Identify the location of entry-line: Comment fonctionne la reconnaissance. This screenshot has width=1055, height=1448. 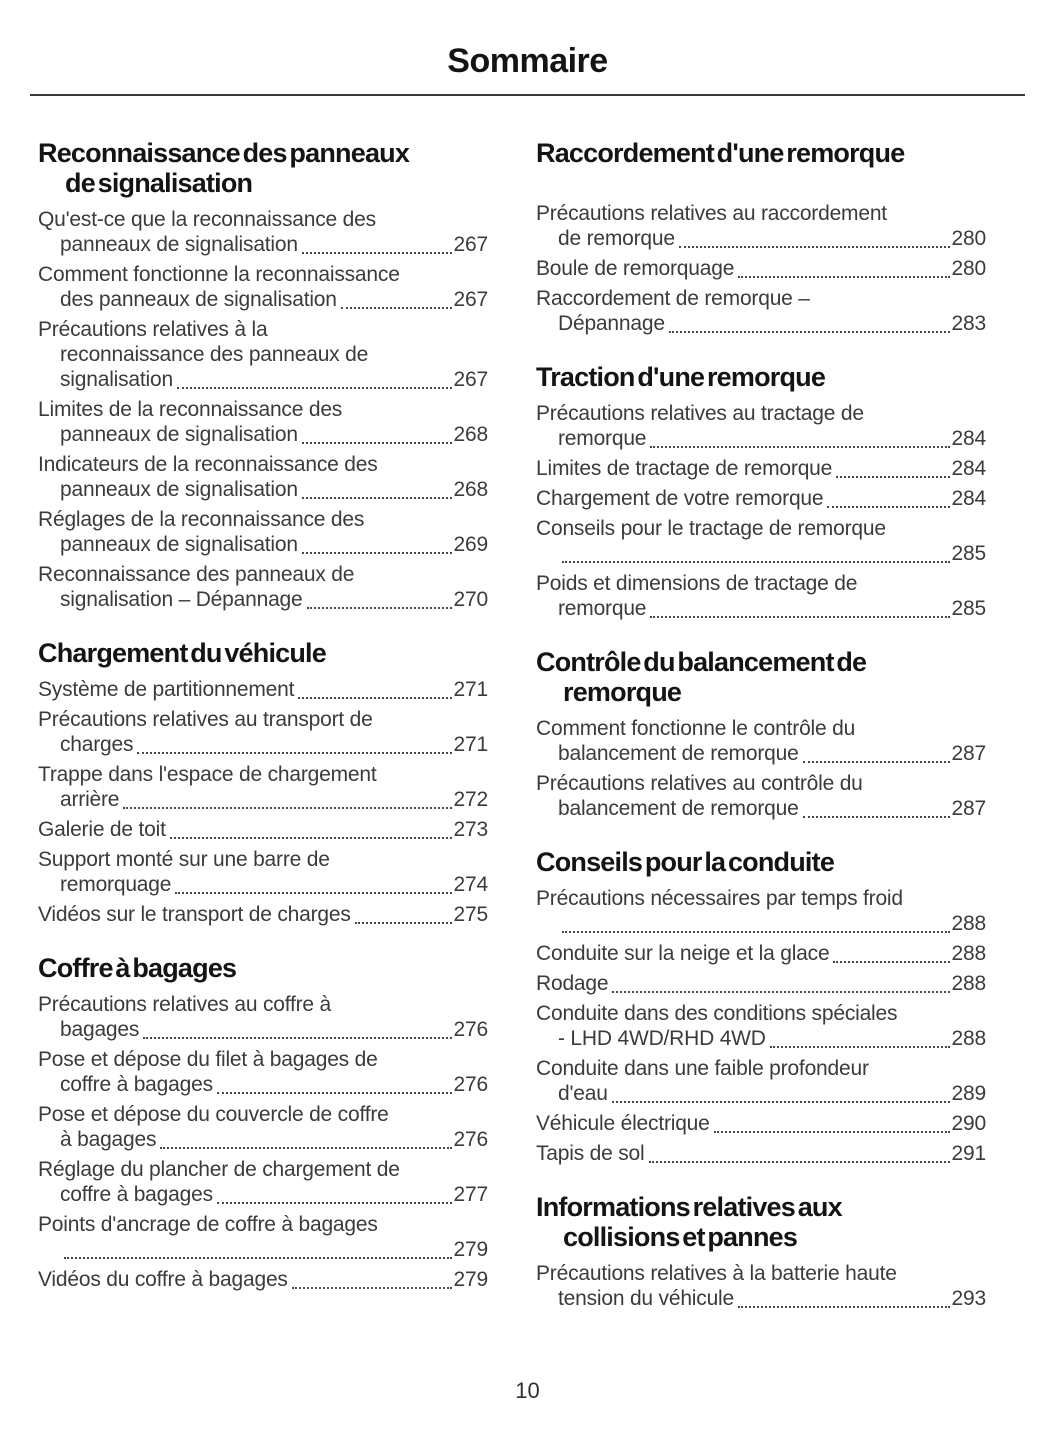
(219, 274).